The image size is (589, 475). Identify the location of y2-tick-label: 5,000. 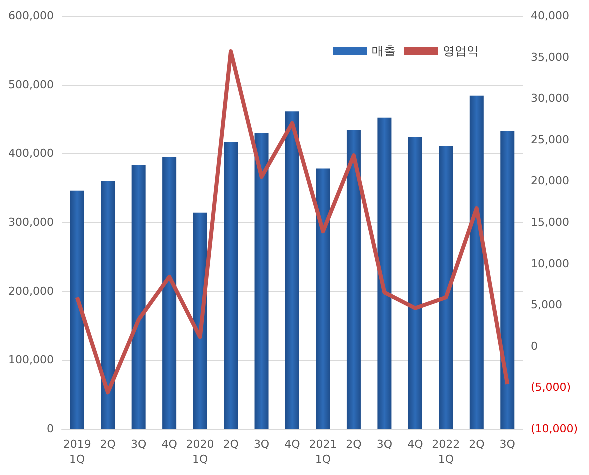
(546, 305).